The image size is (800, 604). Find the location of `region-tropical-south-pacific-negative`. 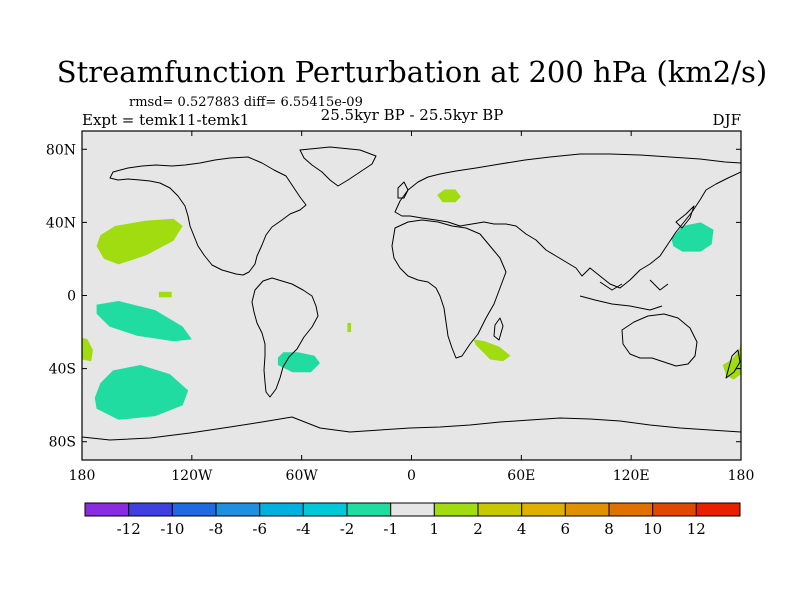

region-tropical-south-pacific-negative is located at coordinates (144, 321).